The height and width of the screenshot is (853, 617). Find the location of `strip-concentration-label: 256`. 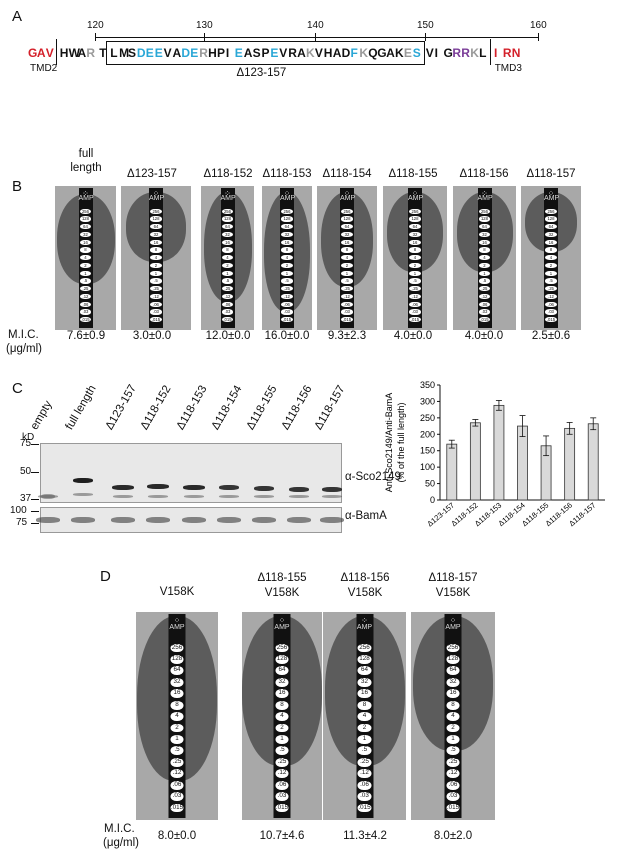

strip-concentration-label: 256 is located at coordinates (453, 647).